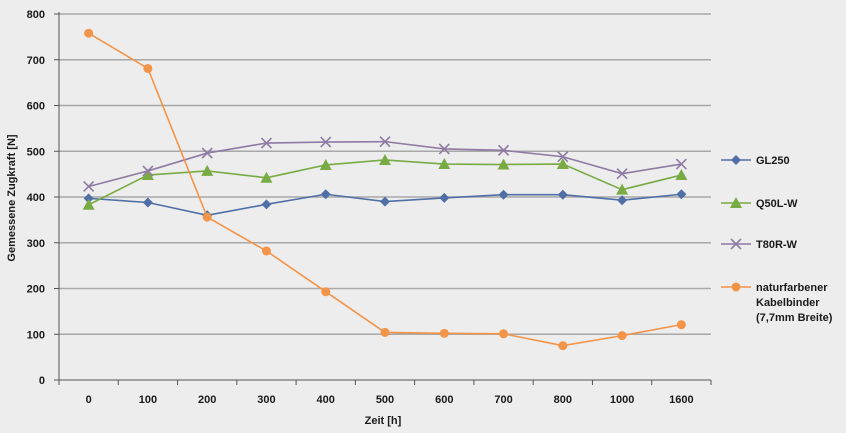 The image size is (846, 433). I want to click on x-tick-label: 600, so click(444, 400).